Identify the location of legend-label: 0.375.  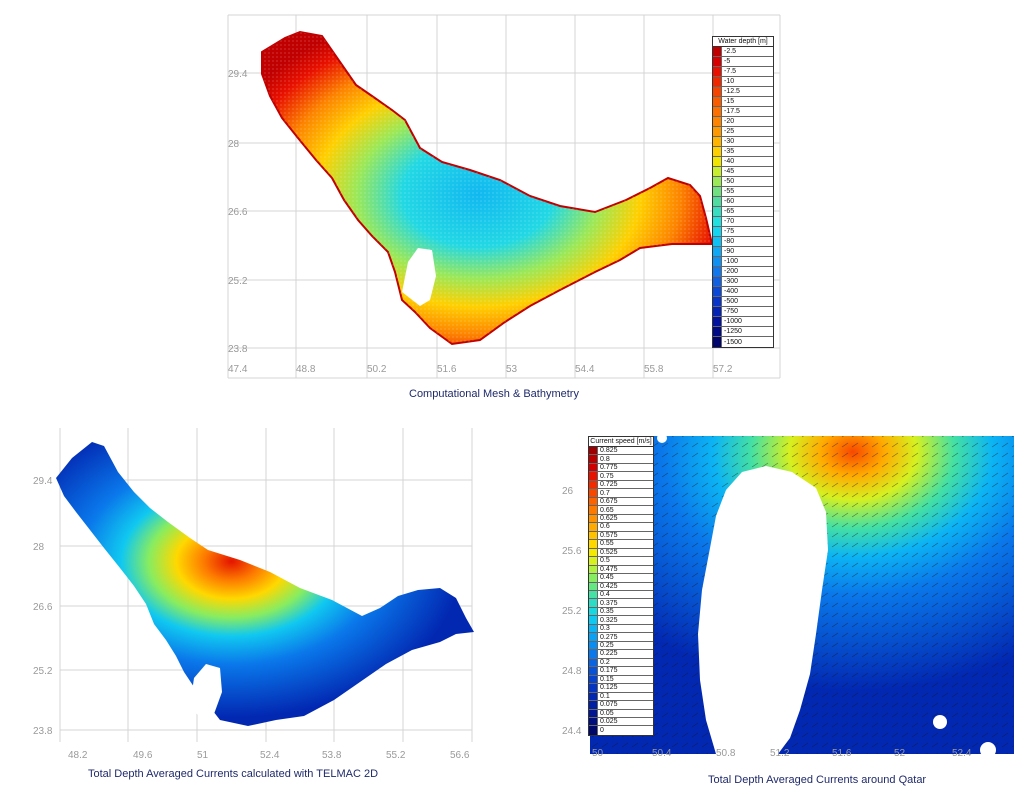
(609, 603).